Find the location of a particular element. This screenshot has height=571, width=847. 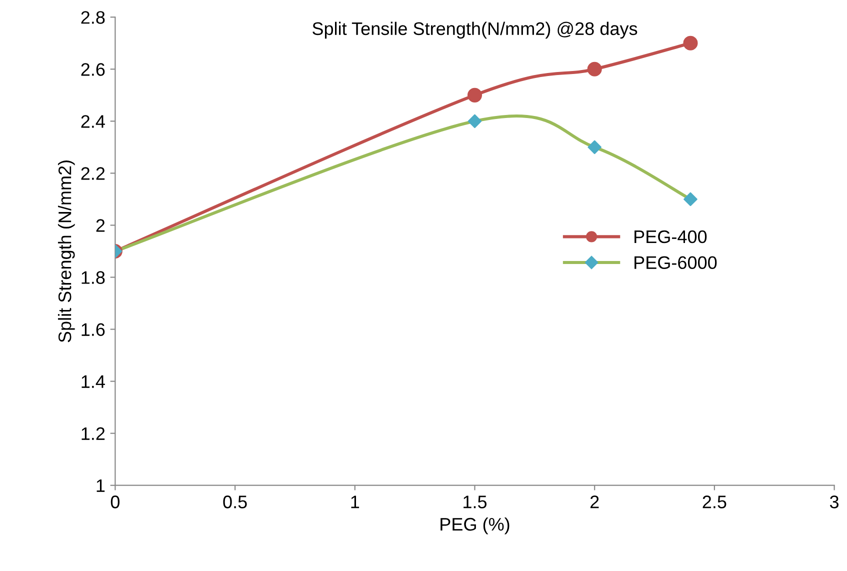

x-axis-title: PEG (%) is located at coordinates (475, 525).